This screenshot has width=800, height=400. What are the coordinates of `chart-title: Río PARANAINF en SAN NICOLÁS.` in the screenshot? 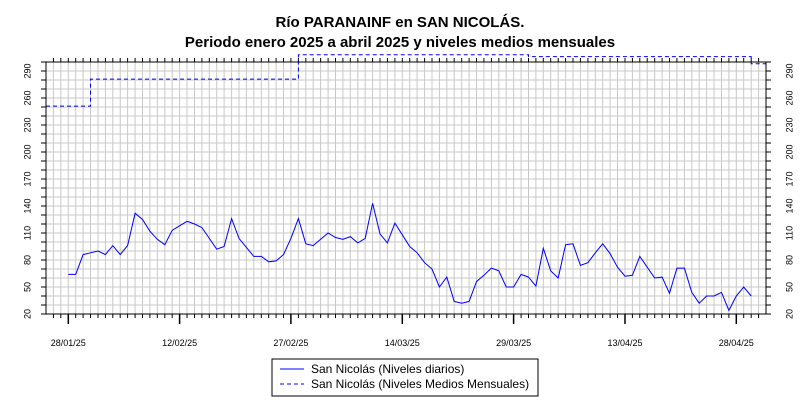 It's located at (400, 22).